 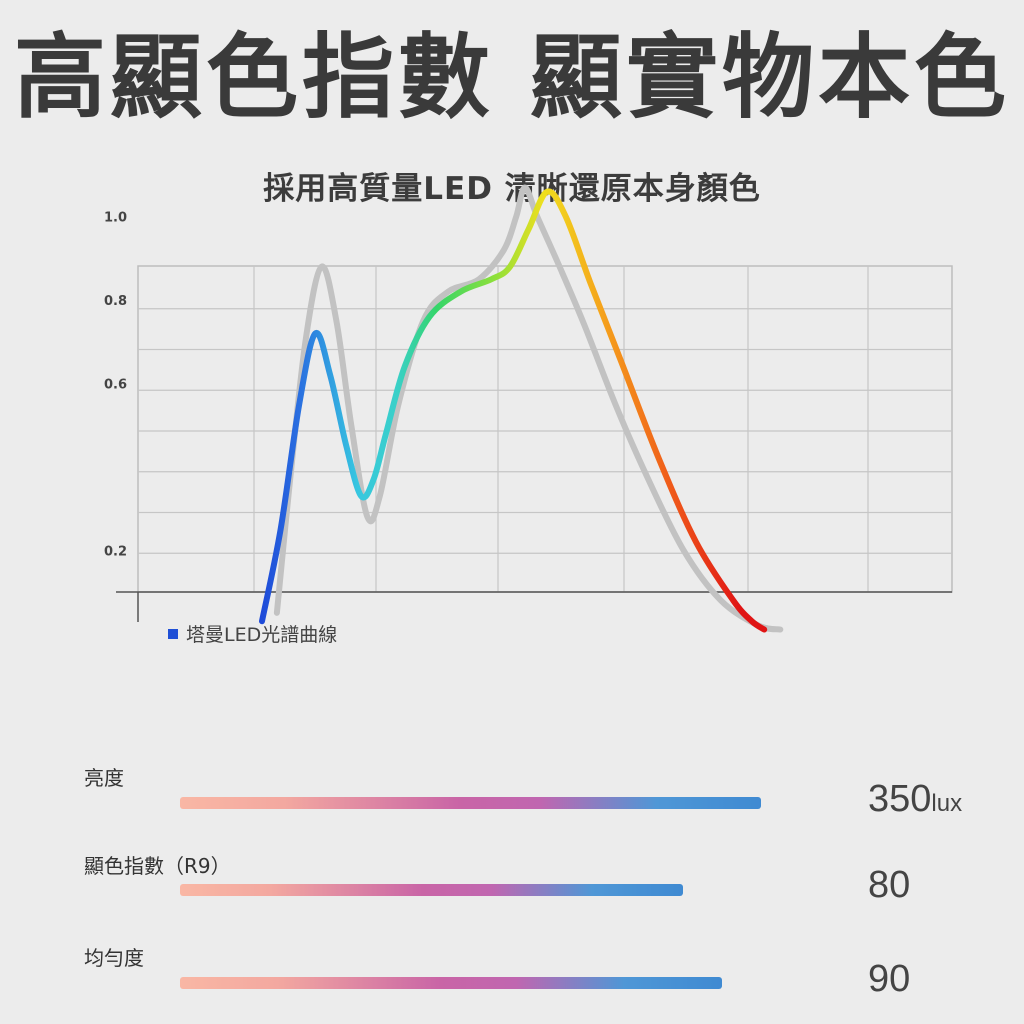 I want to click on metric-label-uniformity: 均勻度, so click(x=114, y=958).